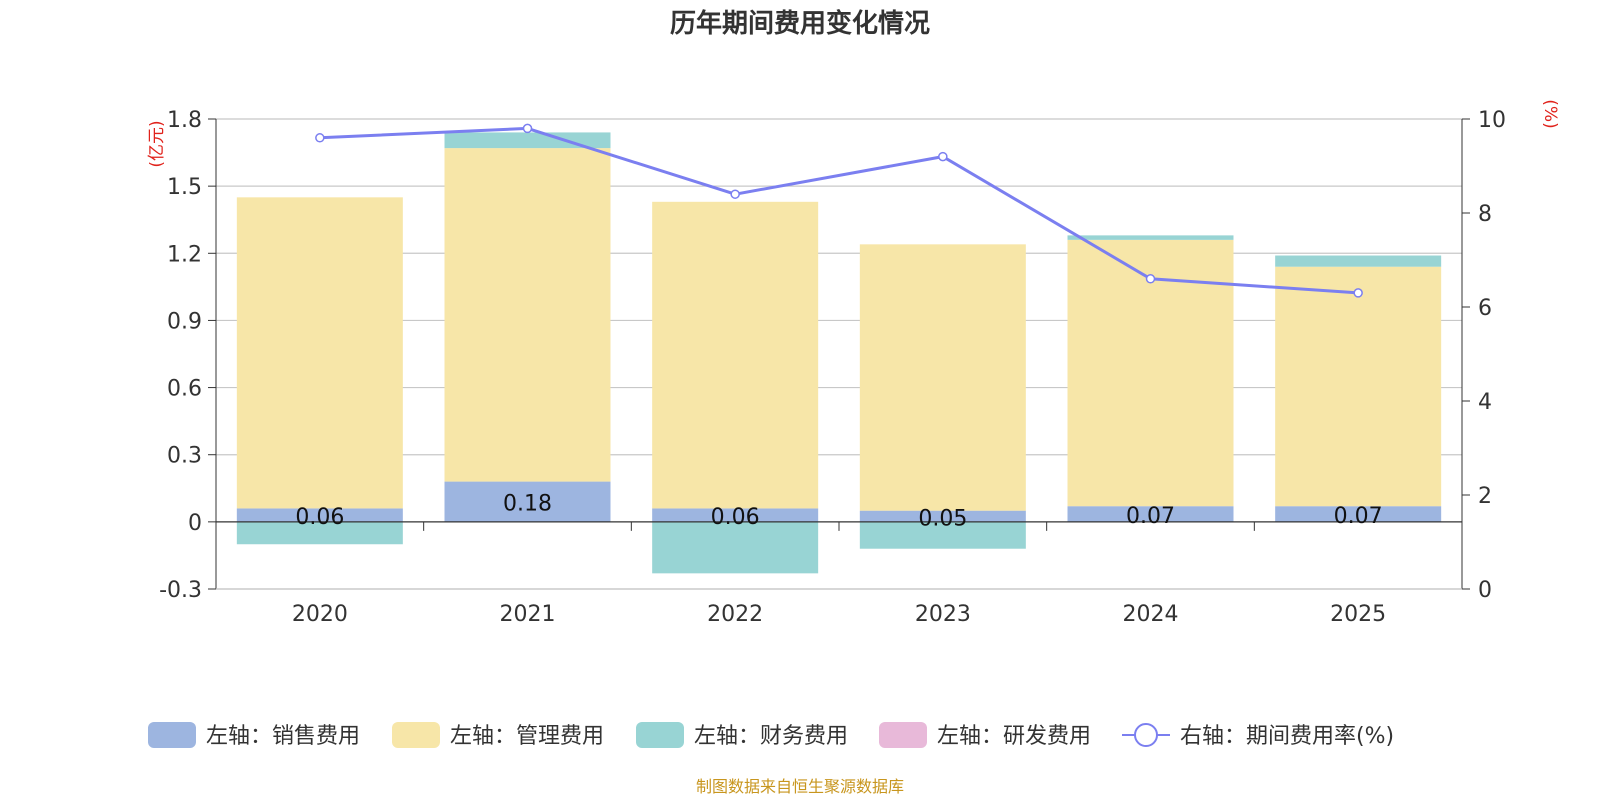 This screenshot has width=1600, height=800. I want to click on rate-polyline, so click(839, 210).